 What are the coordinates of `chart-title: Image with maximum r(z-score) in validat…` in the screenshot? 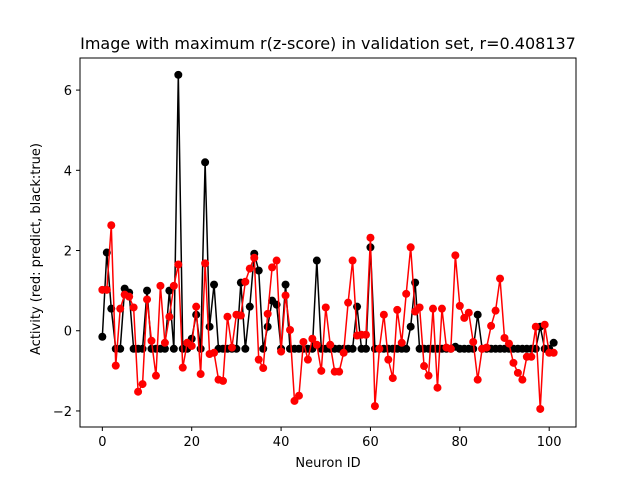 It's located at (328, 43).